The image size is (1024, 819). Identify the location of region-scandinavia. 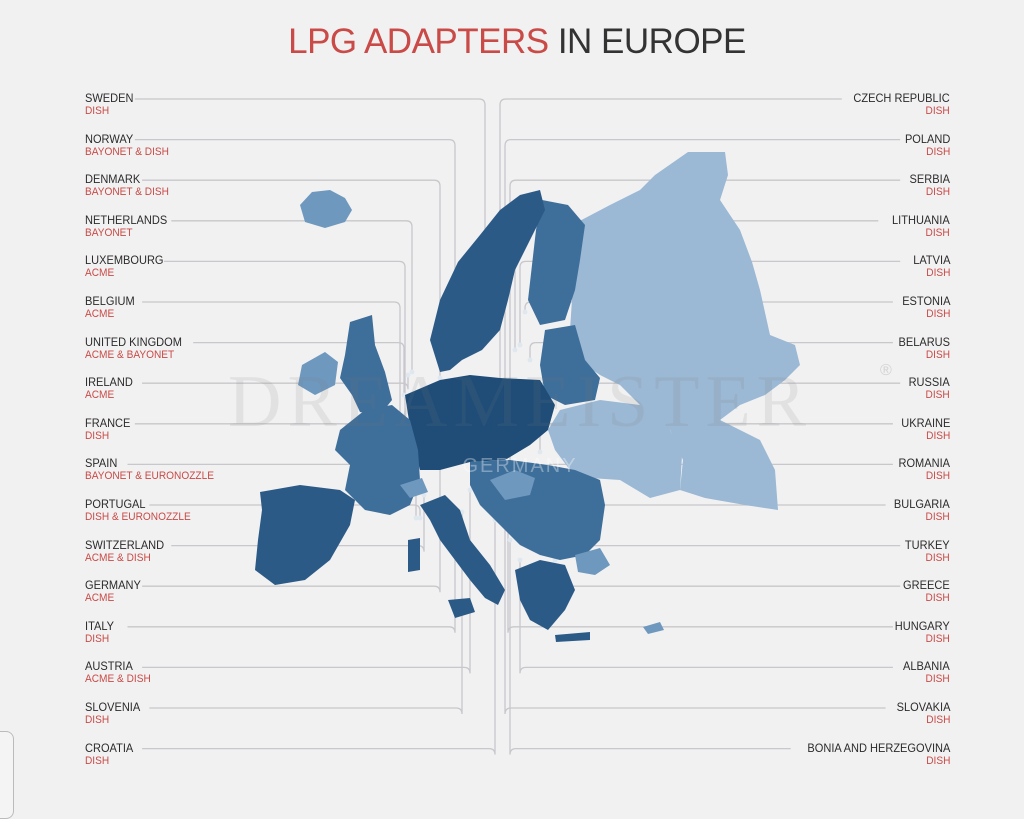
(487, 281).